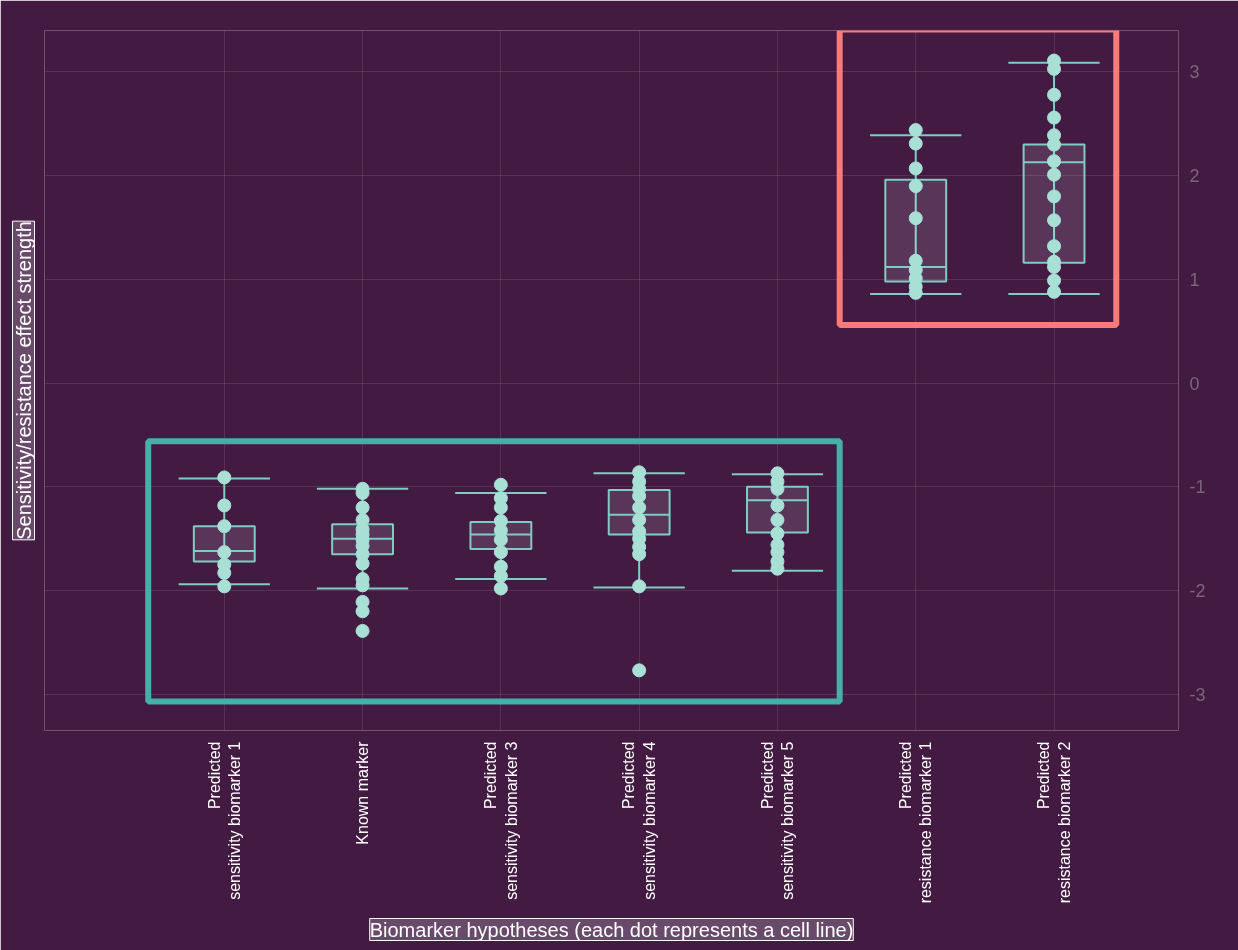 The height and width of the screenshot is (950, 1238). I want to click on y-tick-label: -3, so click(1197, 694).